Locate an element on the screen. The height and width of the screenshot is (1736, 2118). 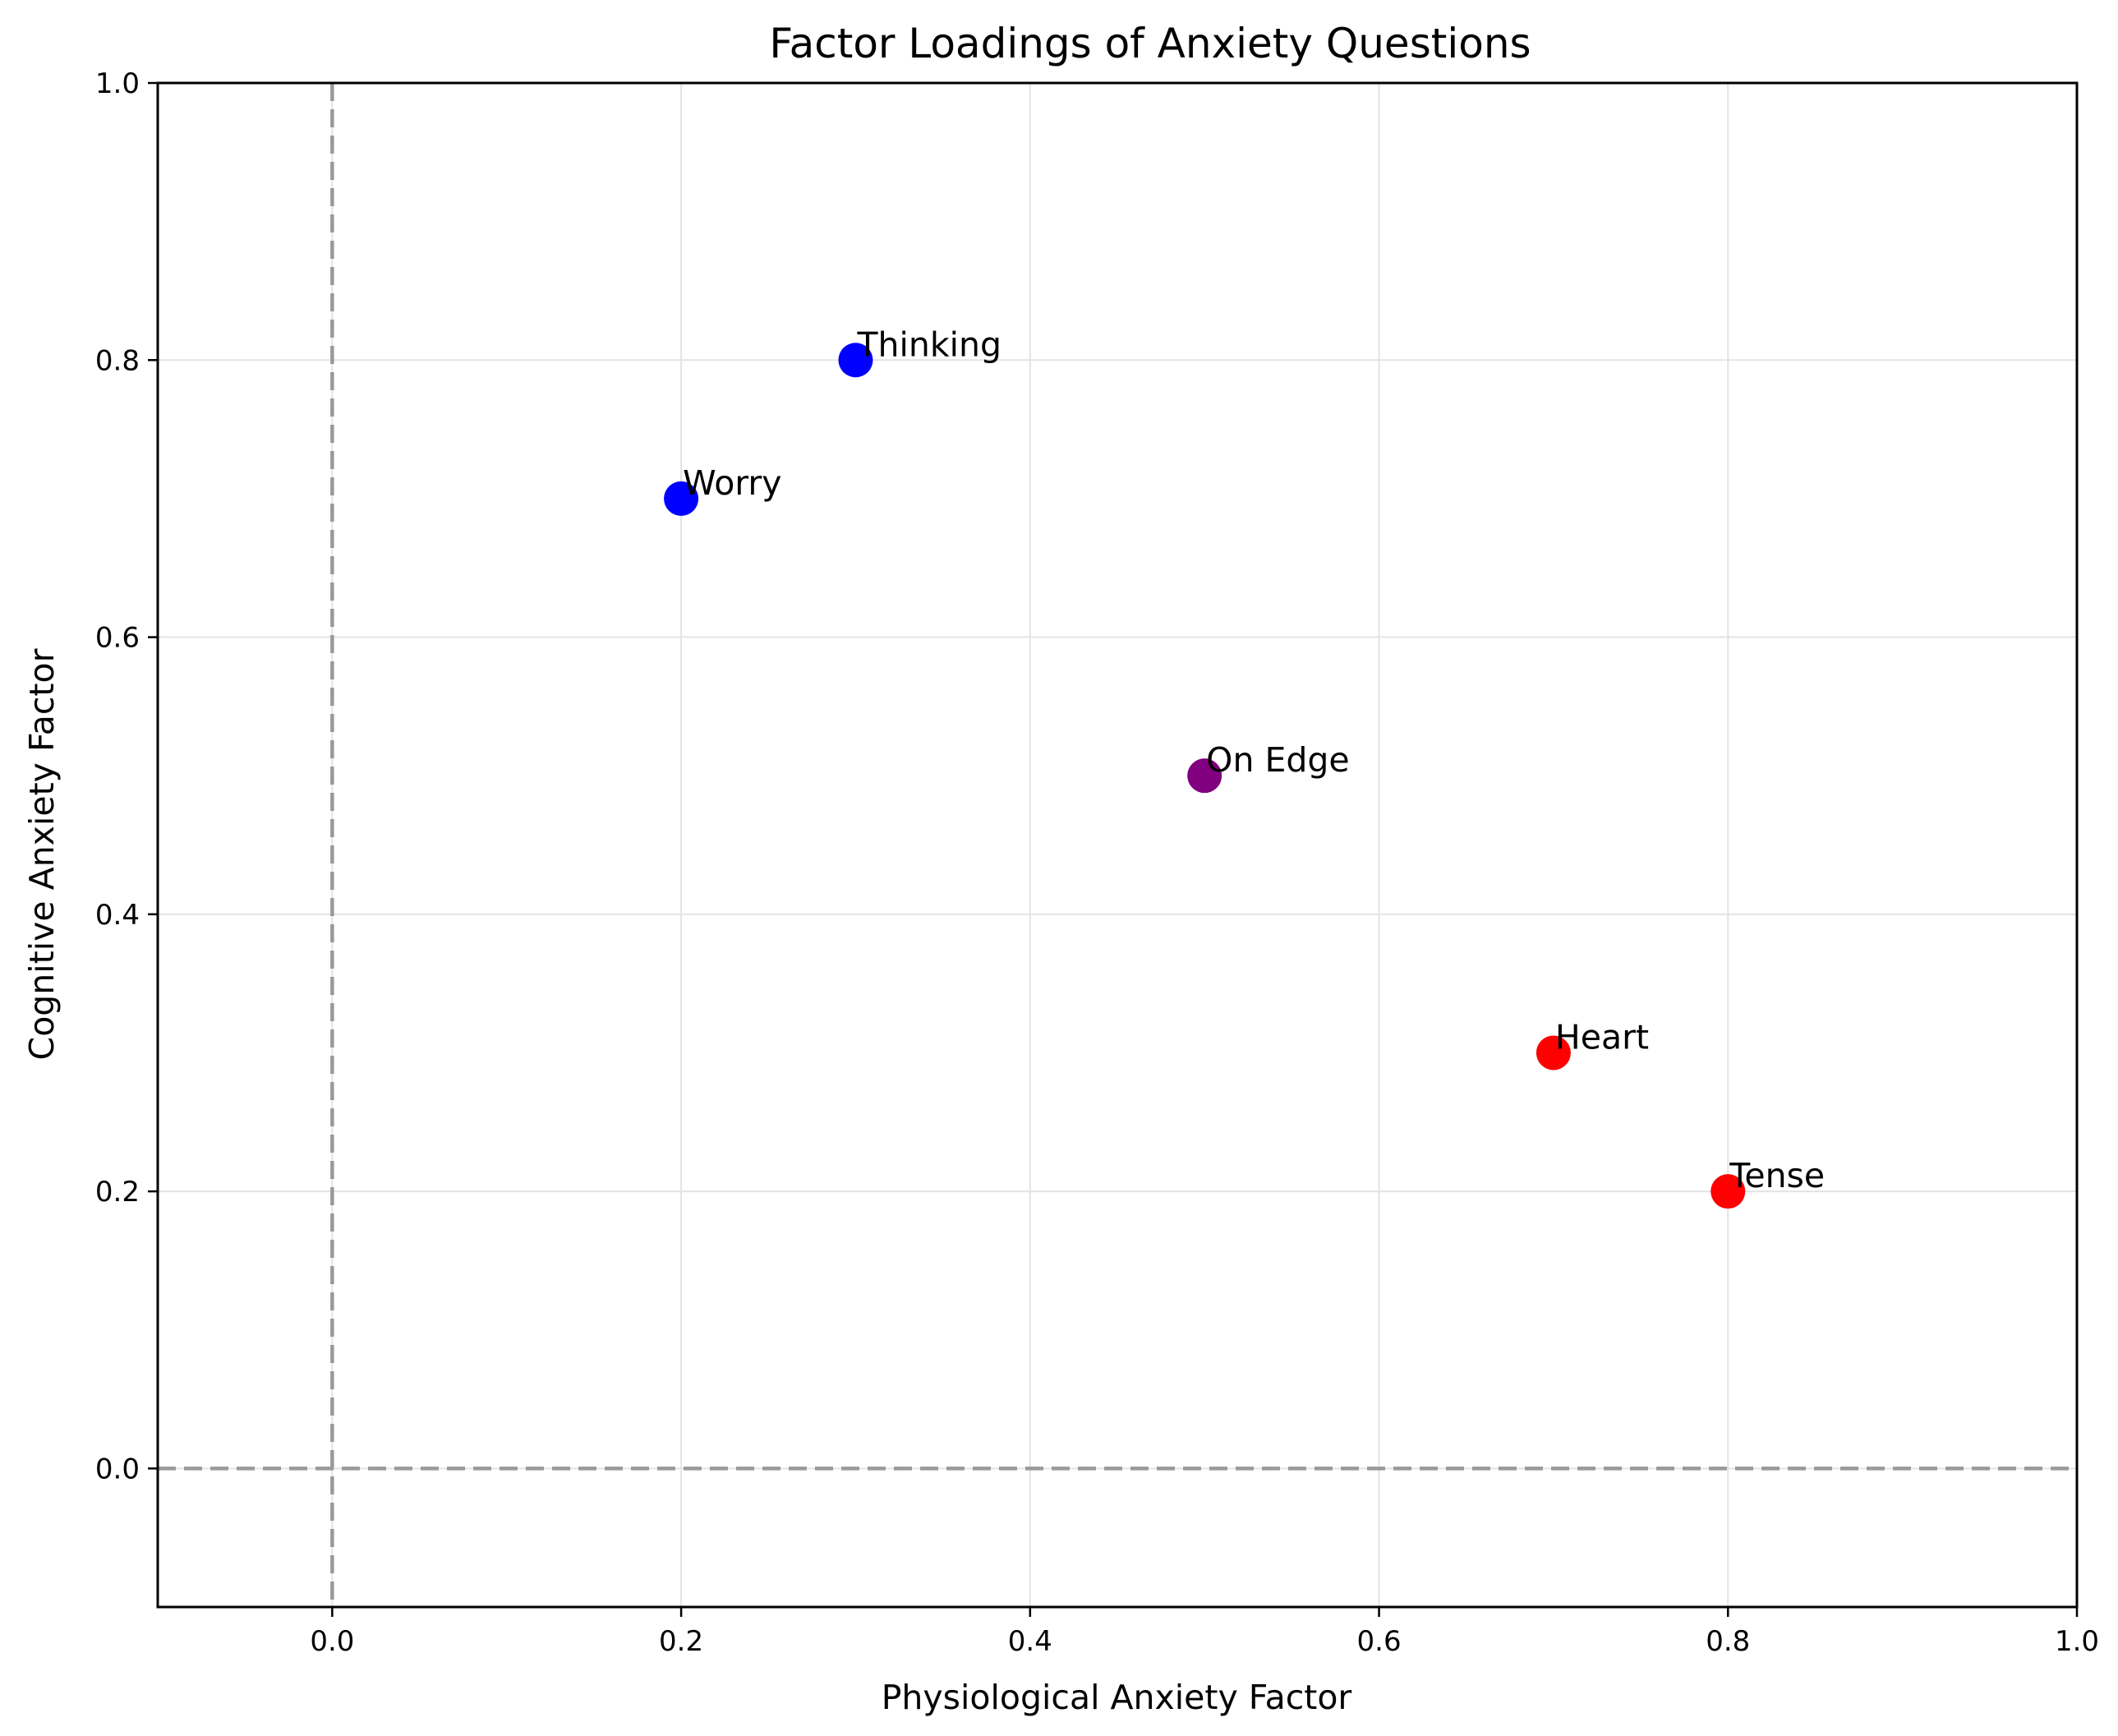
x-tick-label: 0.6 is located at coordinates (1379, 1641).